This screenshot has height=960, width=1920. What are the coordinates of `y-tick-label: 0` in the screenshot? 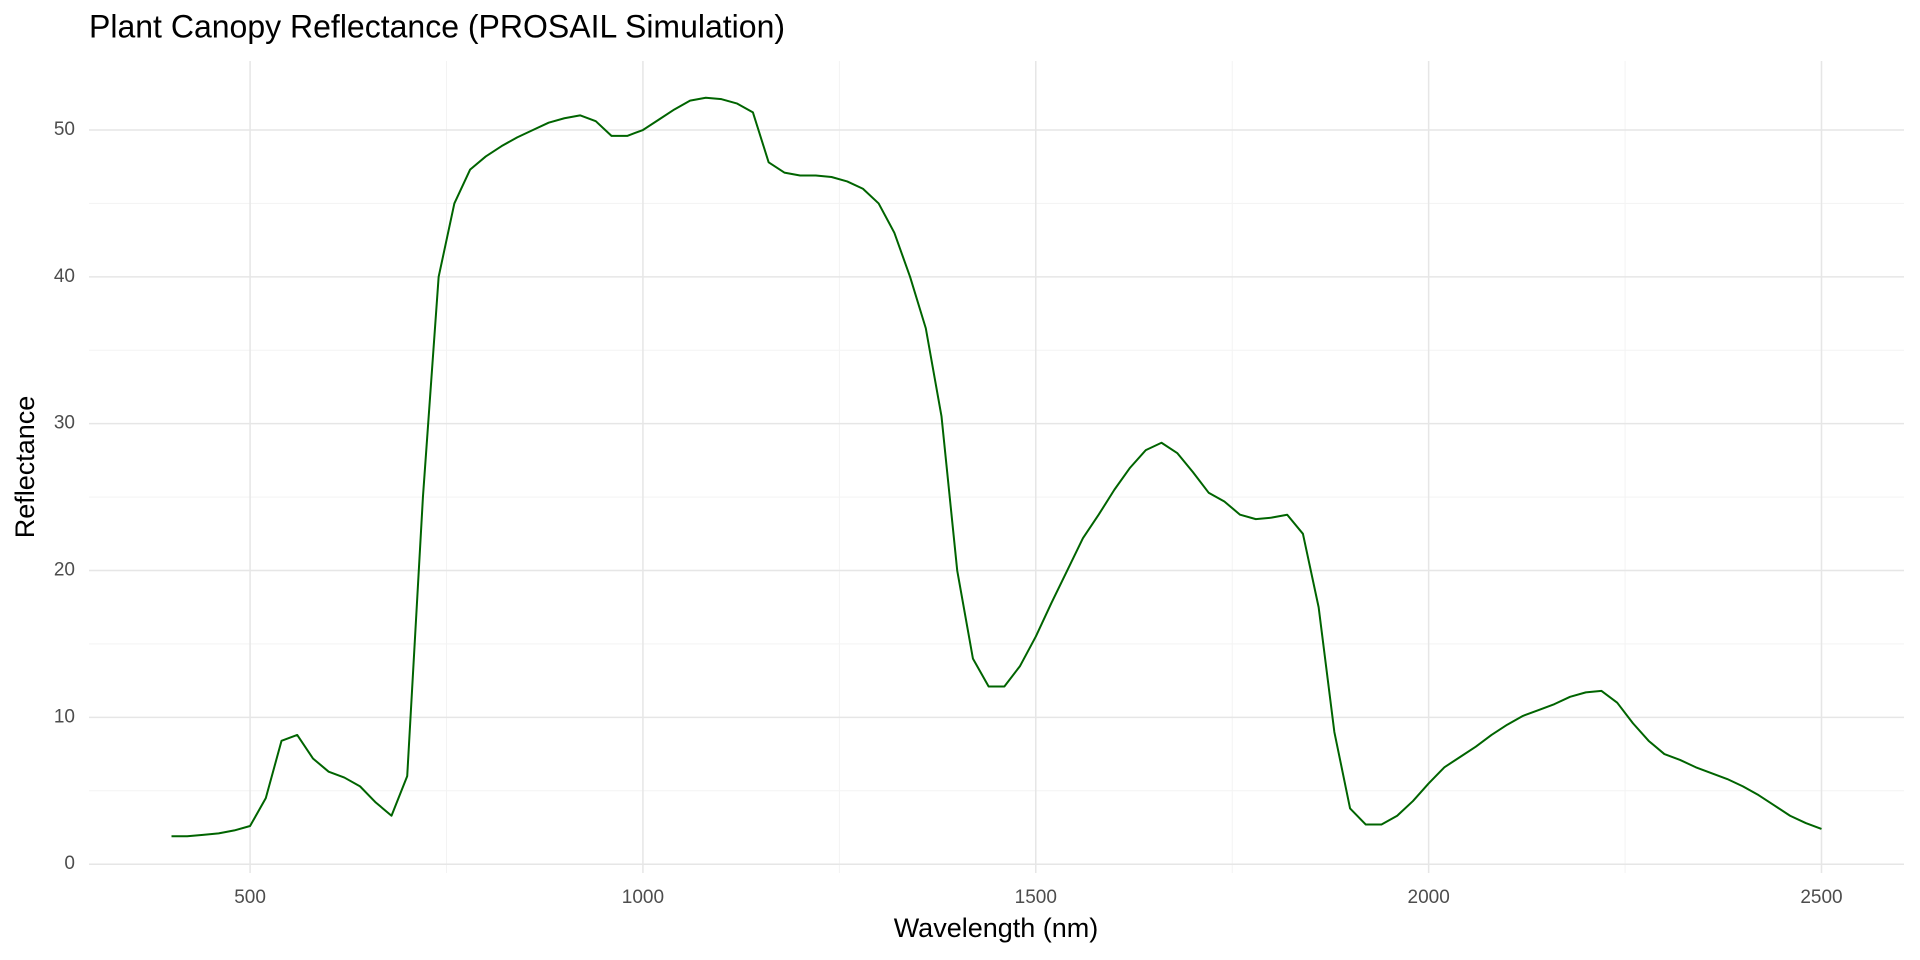 It's located at (69, 863).